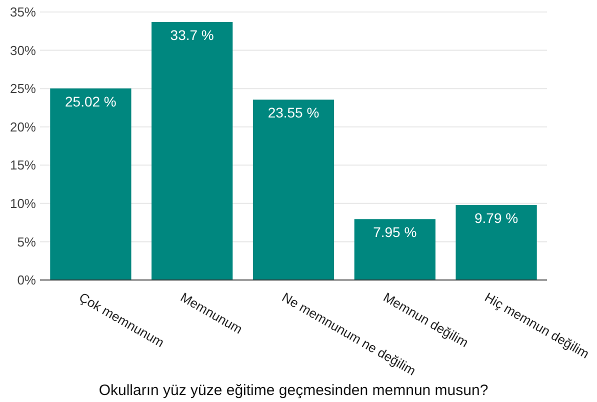 This screenshot has height=402, width=597. I want to click on data-label: 23.55 %, so click(294, 112).